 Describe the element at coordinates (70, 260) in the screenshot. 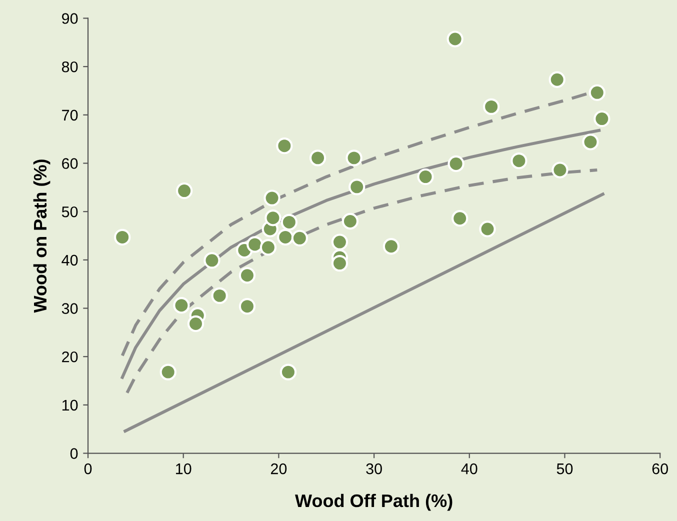

I see `y-tick-label: 40` at that location.